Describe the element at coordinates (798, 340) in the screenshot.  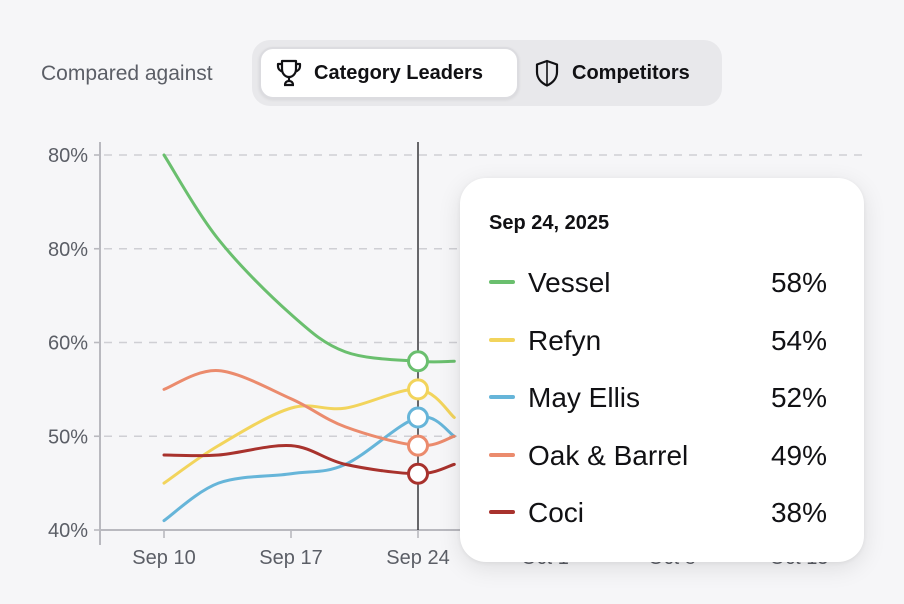
I see `tooltip-series-value: 54%` at that location.